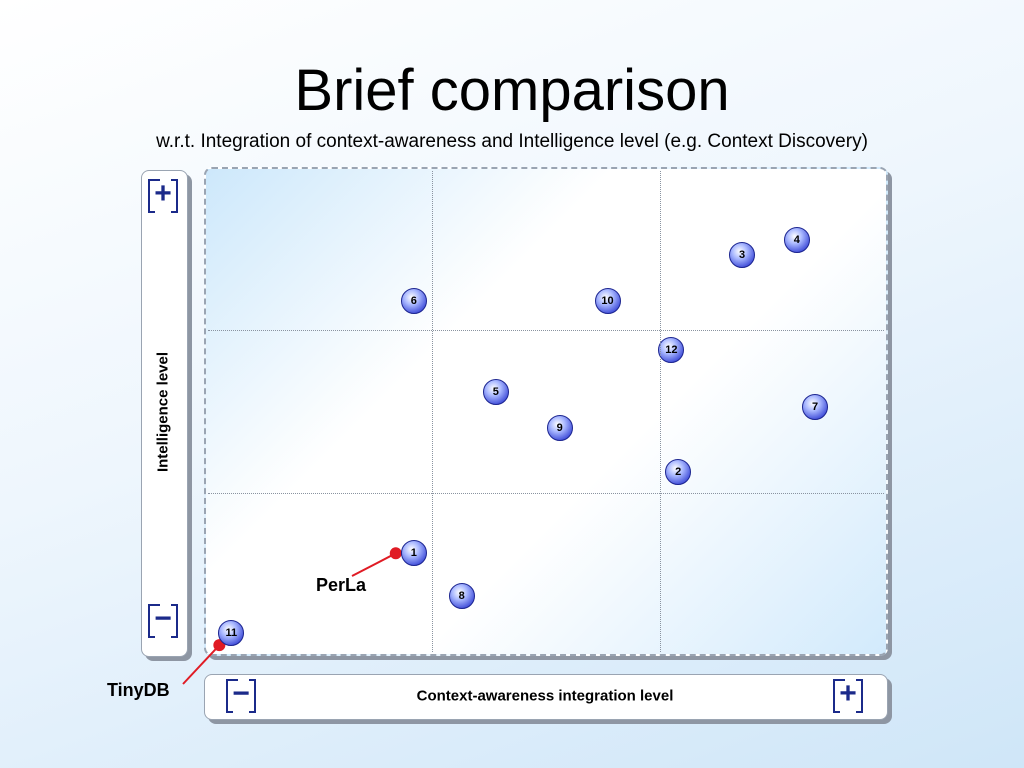 Image resolution: width=1024 pixels, height=768 pixels. What do you see at coordinates (607, 300) in the screenshot?
I see `data-point-10: 10` at bounding box center [607, 300].